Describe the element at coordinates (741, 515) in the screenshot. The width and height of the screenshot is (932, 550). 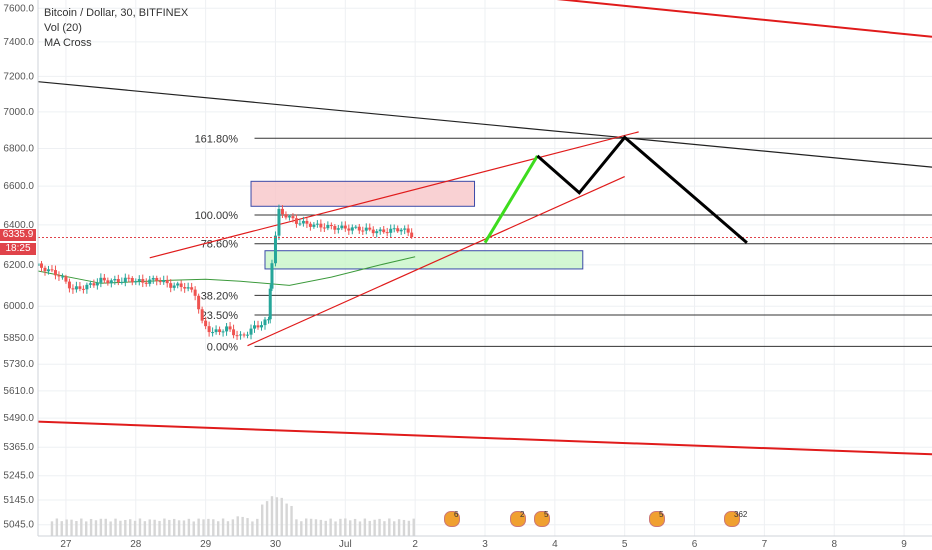
I see `event-count: 362` at that location.